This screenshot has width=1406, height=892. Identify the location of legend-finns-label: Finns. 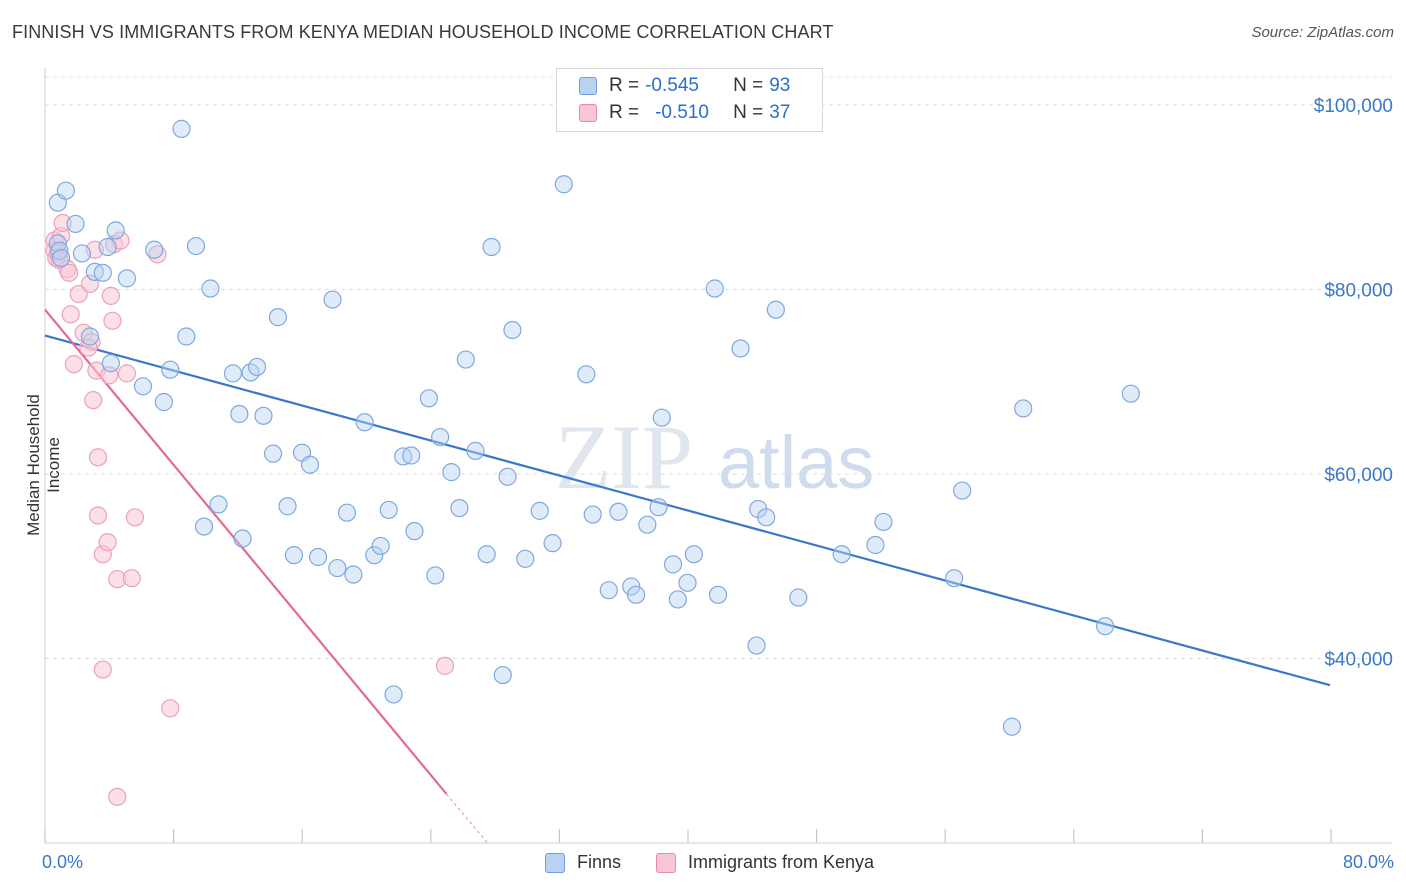
(599, 862).